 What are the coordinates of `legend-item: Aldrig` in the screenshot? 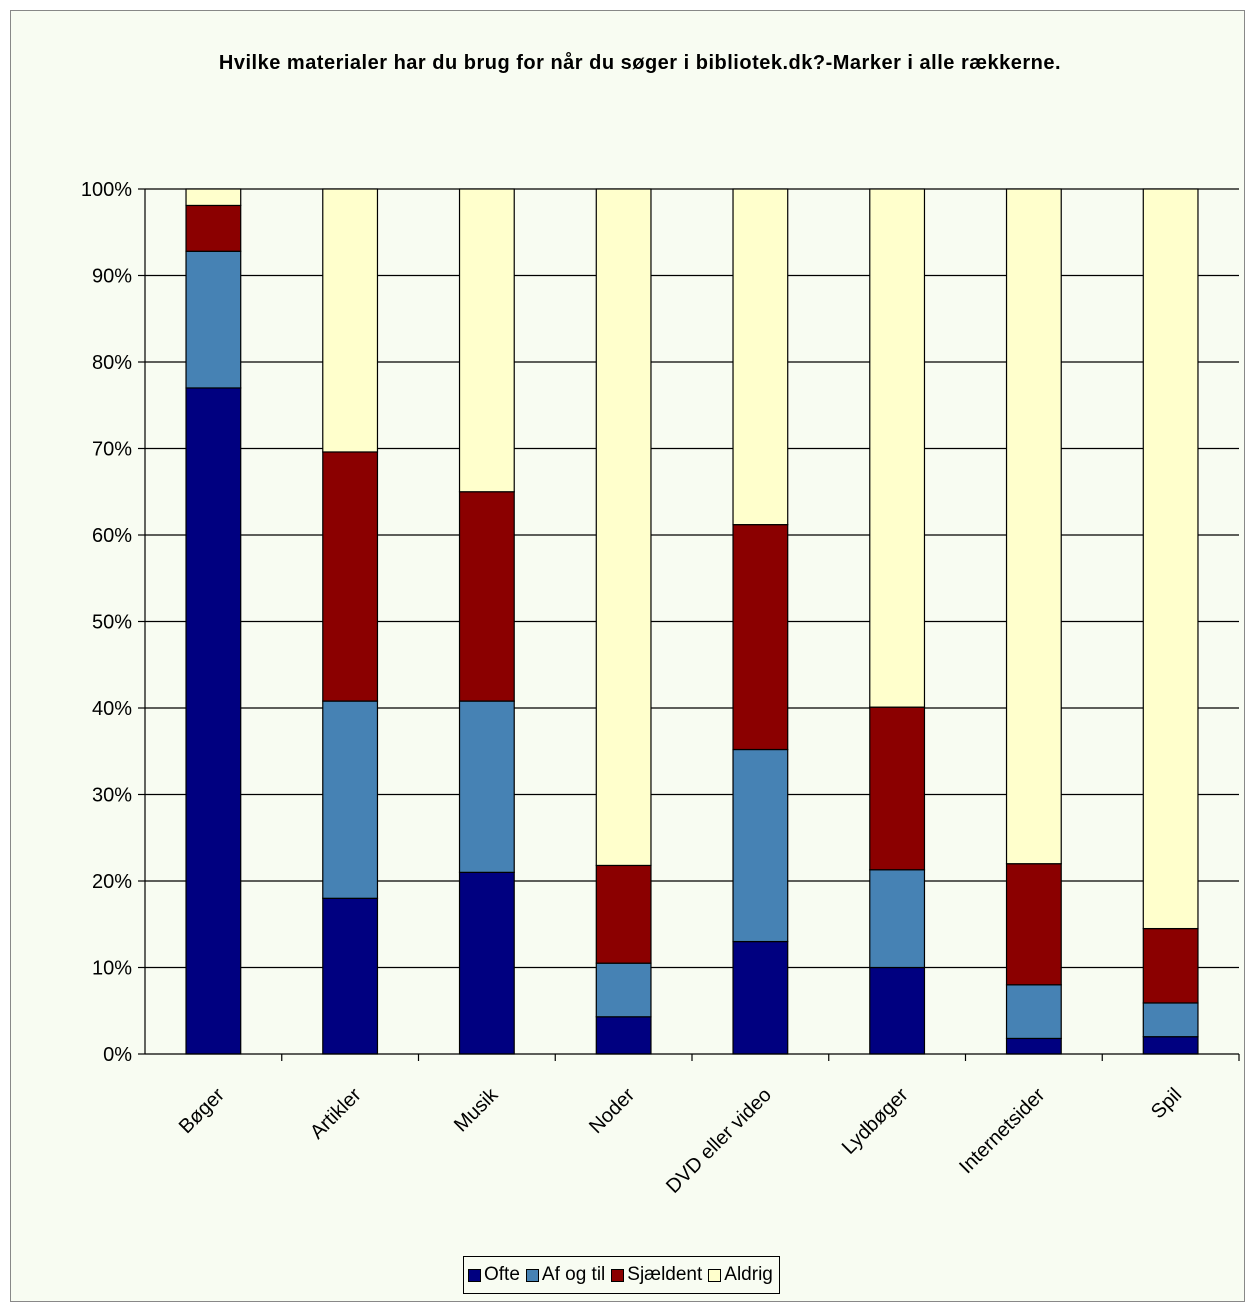 It's located at (740, 1275).